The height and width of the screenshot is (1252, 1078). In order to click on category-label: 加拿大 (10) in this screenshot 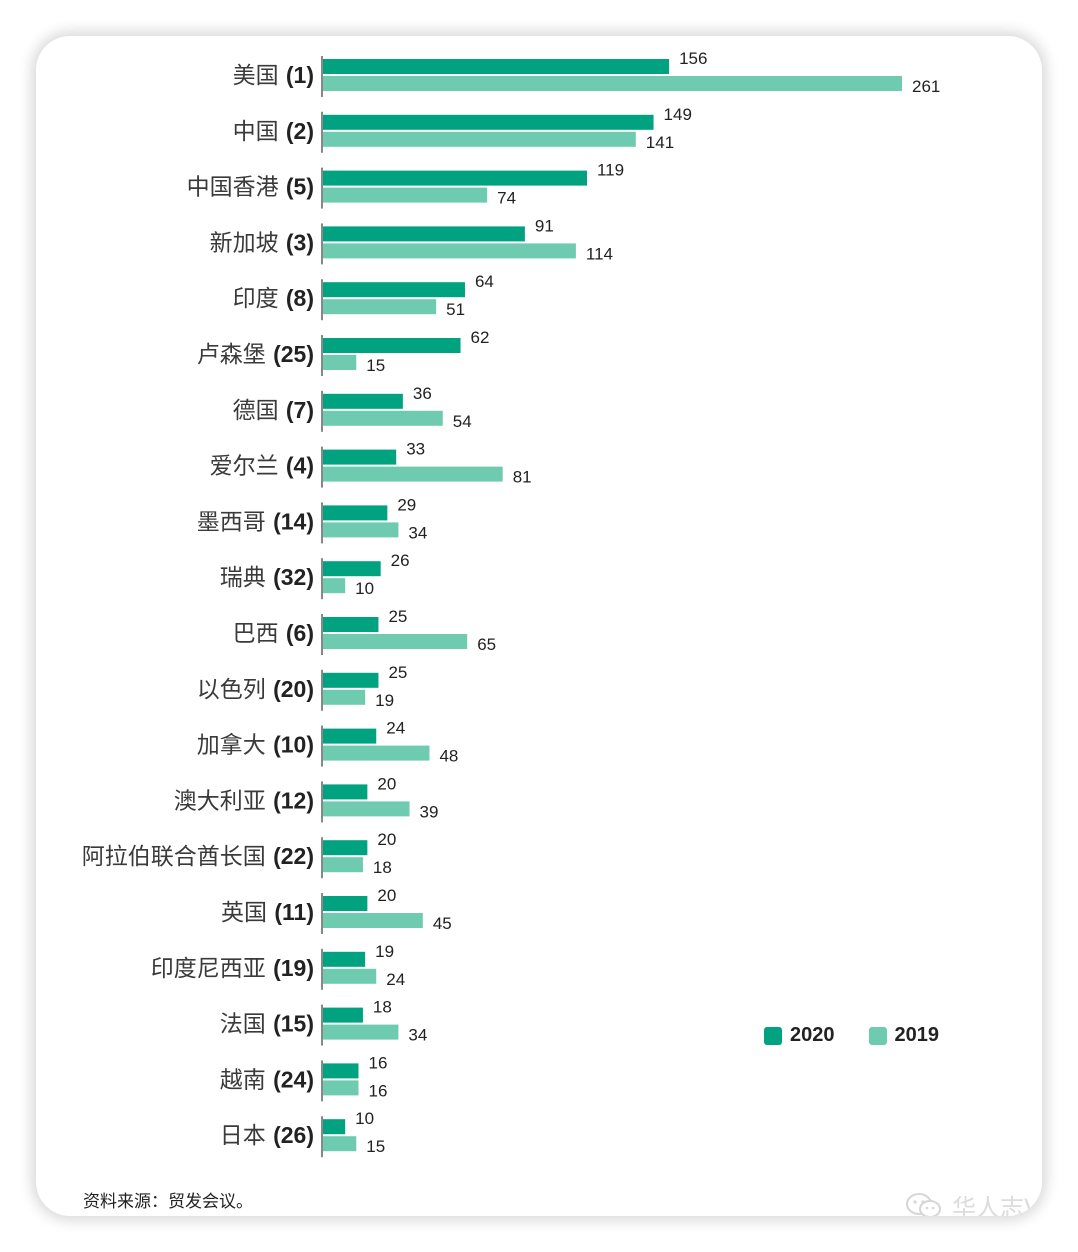, I will do `click(255, 745)`.